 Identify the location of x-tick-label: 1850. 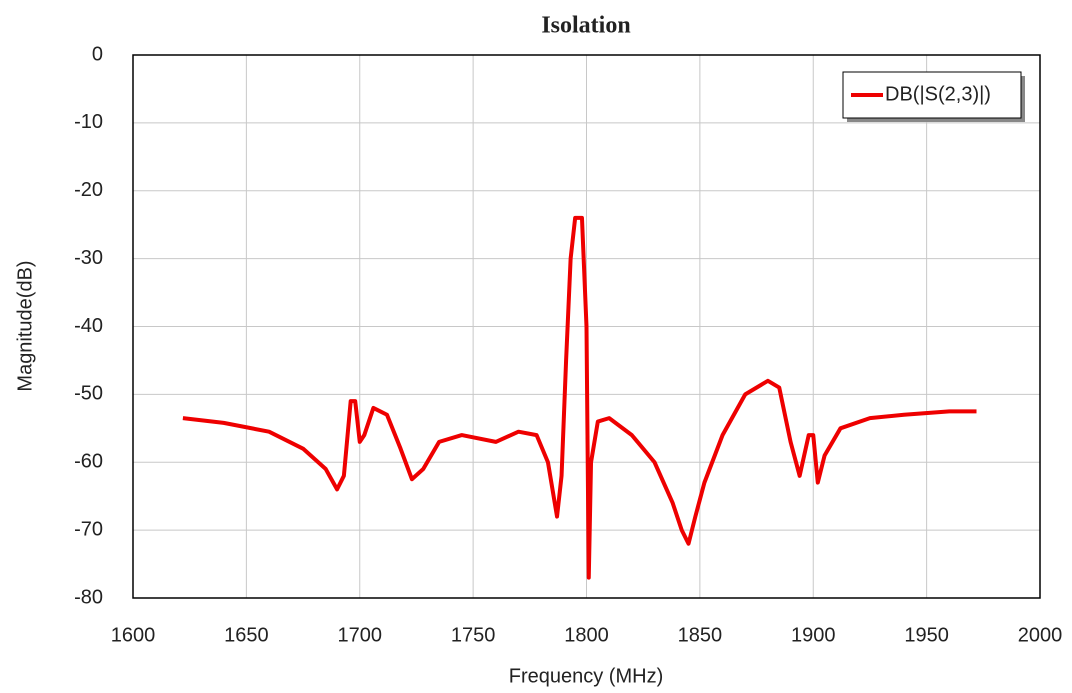
(700, 635).